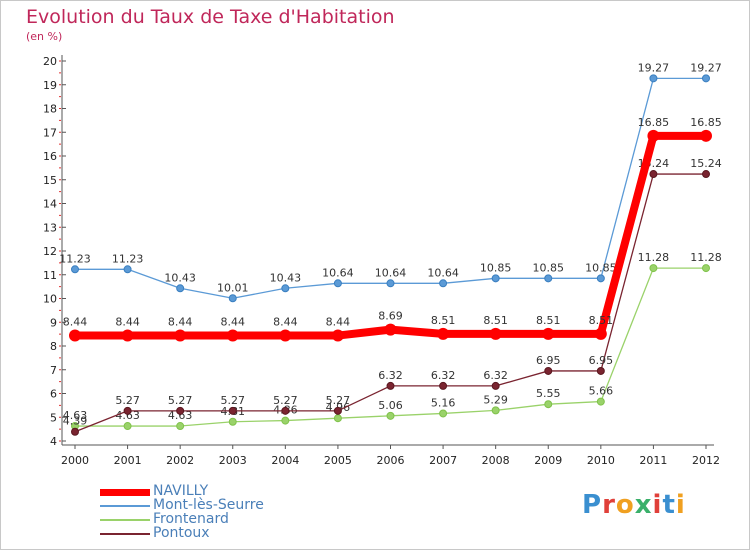  I want to click on data-label: 11.28, so click(654, 257).